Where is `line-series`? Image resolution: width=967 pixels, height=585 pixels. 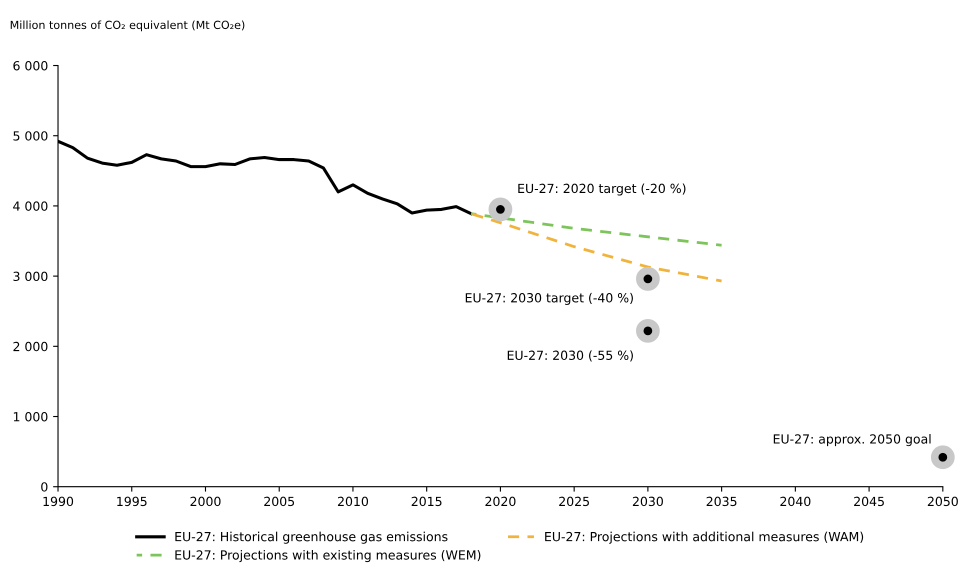 line-series is located at coordinates (597, 229).